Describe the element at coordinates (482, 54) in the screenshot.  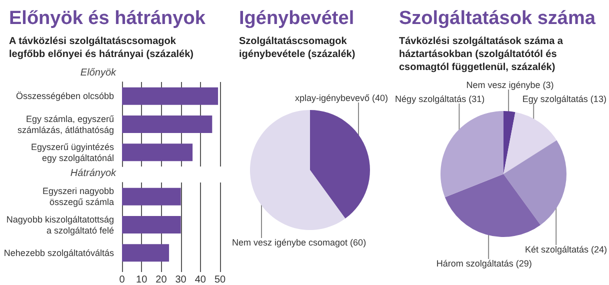
I see `chart-subtitle: Távközlési szolgáltatások száma a háztartásokban (szolgáltatótól és csomagtól függetlenül, százalék)` at that location.